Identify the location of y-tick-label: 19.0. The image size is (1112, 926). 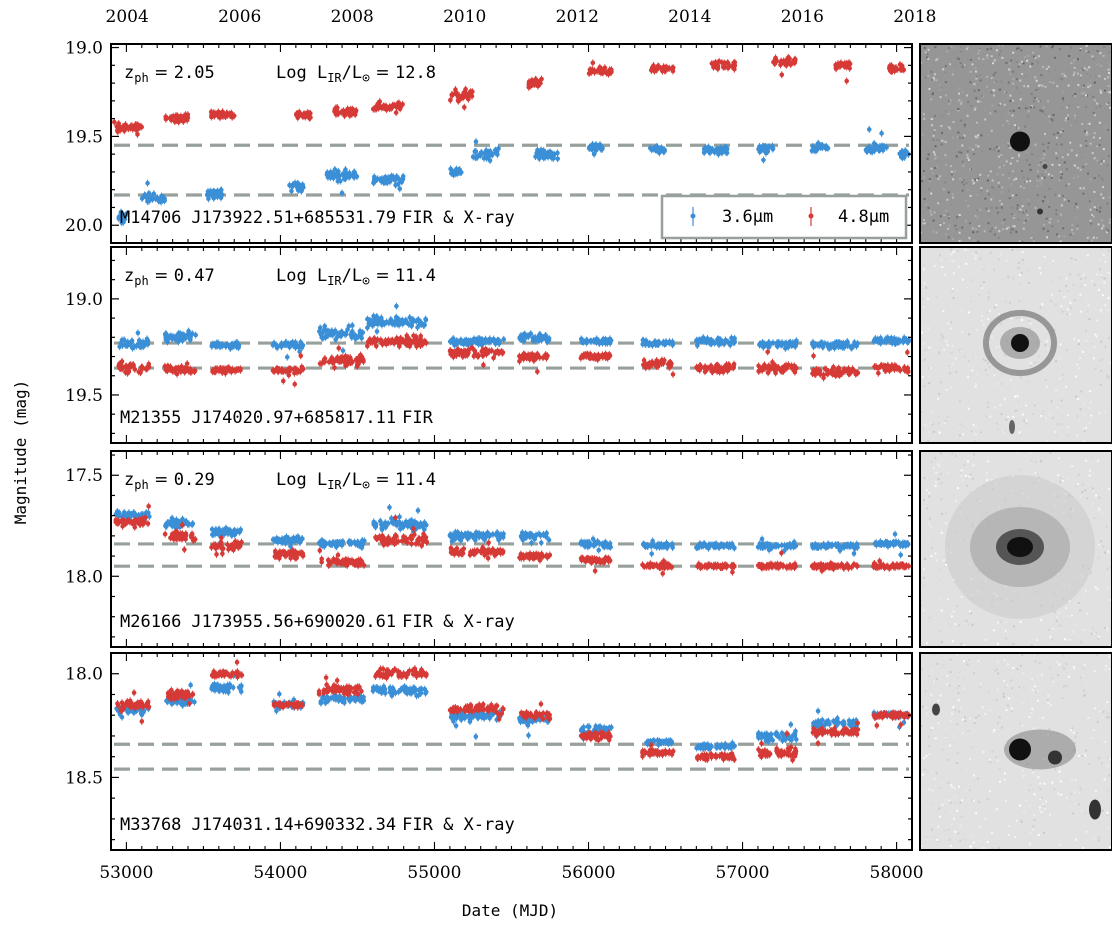
(84, 49).